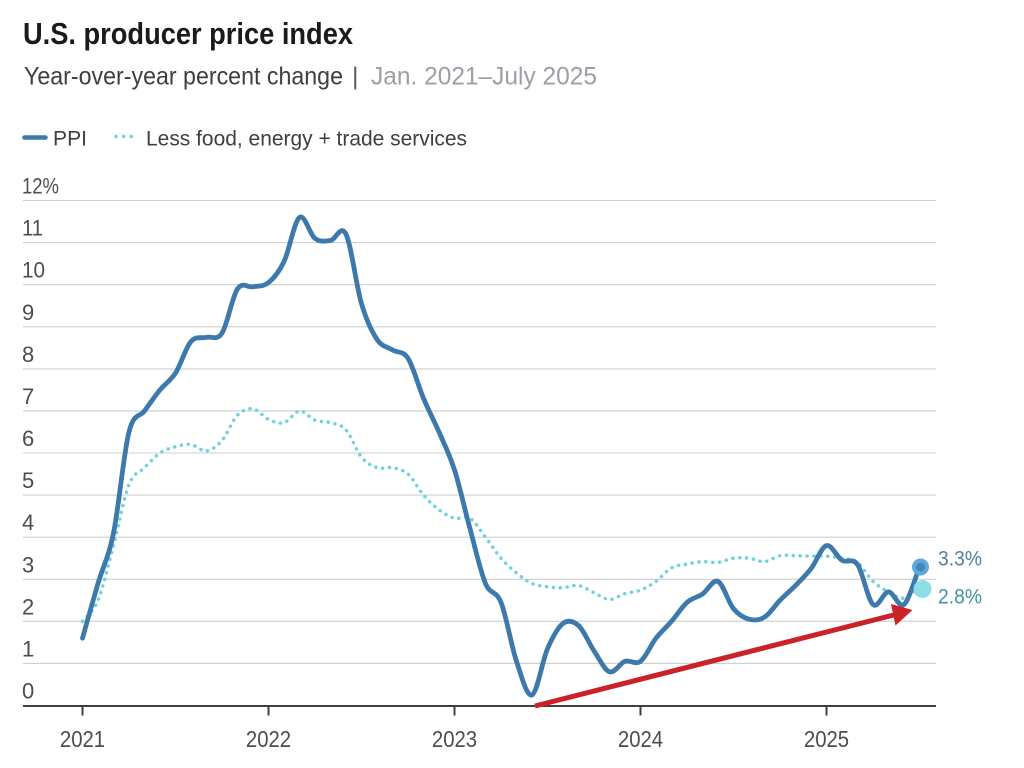  I want to click on svg-text: 8, so click(28, 354).